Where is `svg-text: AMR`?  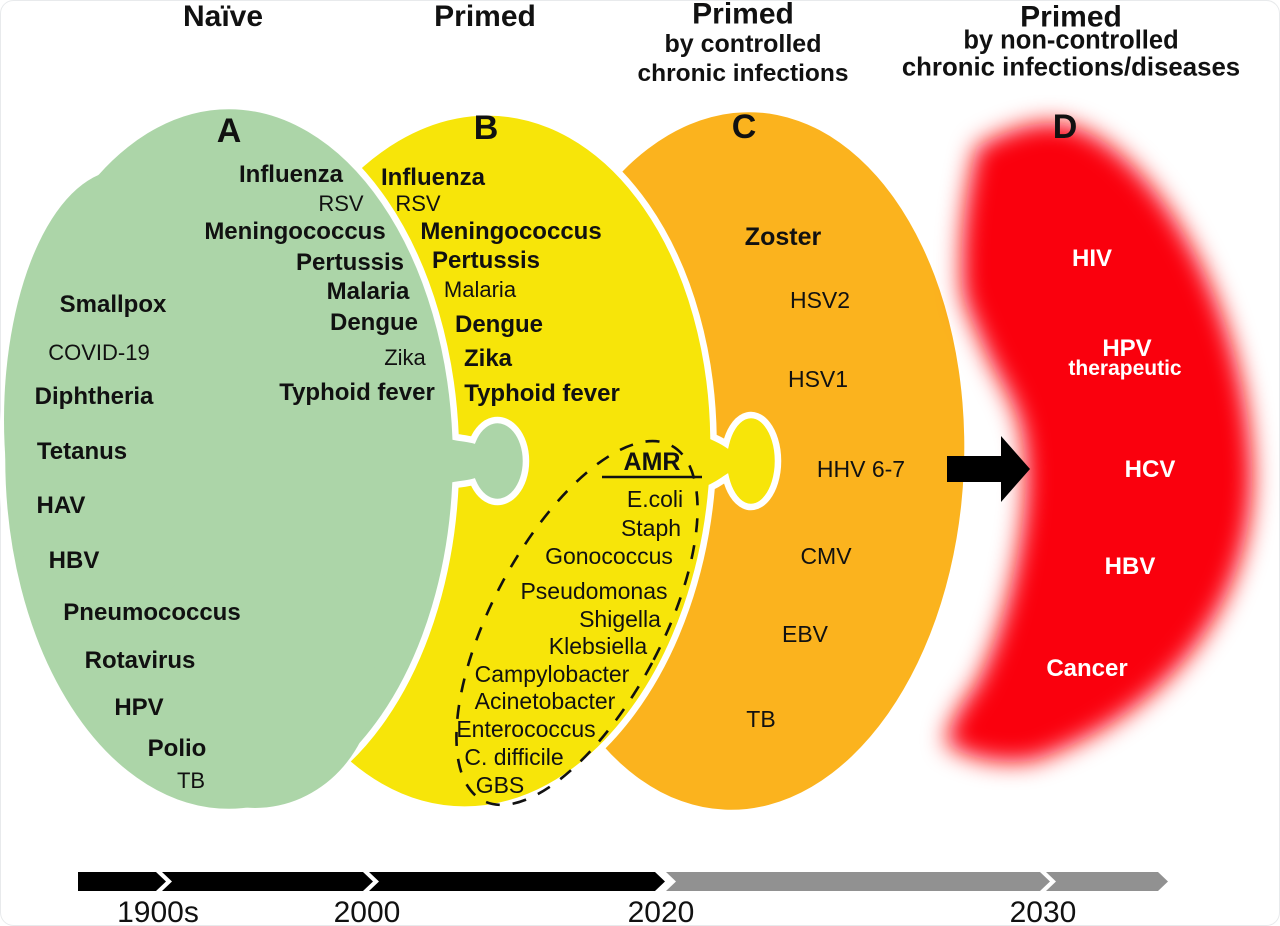
svg-text: AMR is located at coordinates (652, 462).